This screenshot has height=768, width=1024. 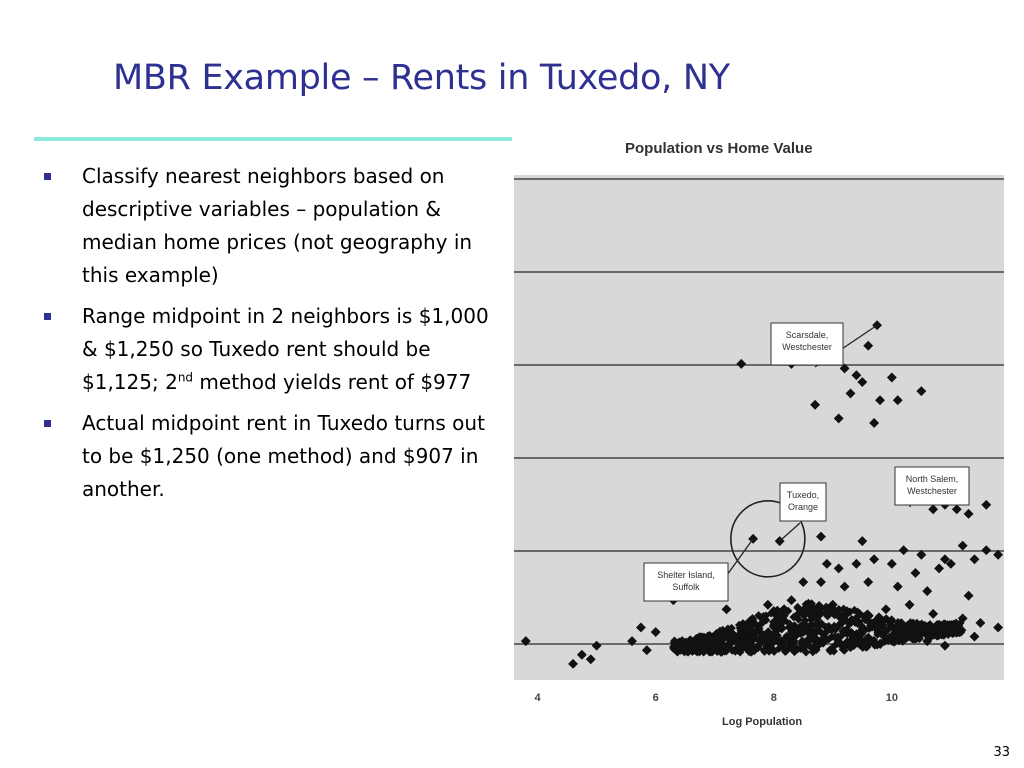 I want to click on annotation-text: Suffolk, so click(x=686, y=587).